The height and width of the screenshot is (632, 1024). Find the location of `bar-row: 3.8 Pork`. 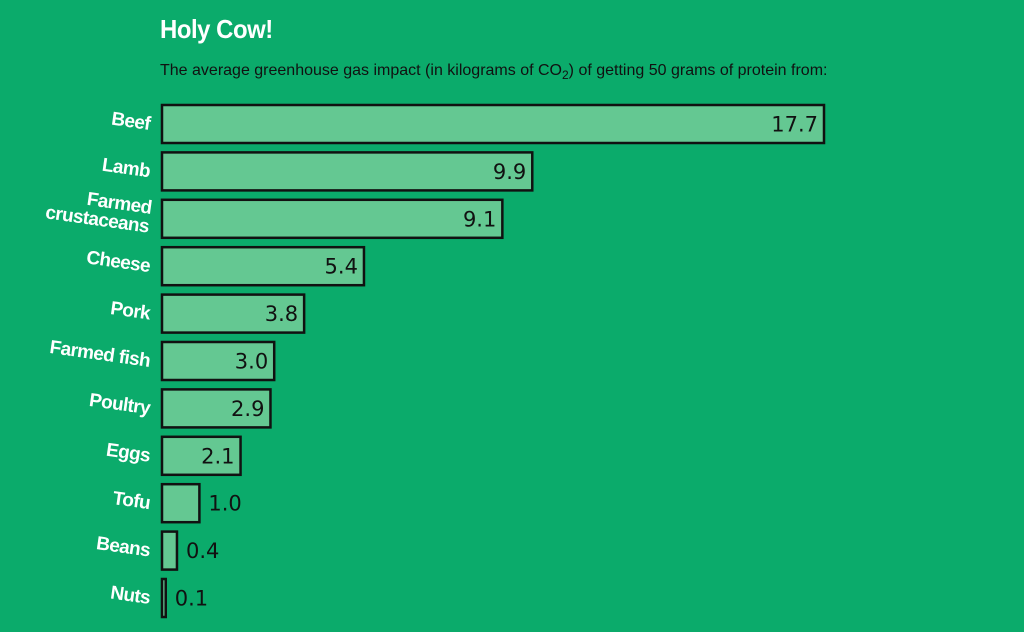

bar-row: 3.8 Pork is located at coordinates (207, 313).